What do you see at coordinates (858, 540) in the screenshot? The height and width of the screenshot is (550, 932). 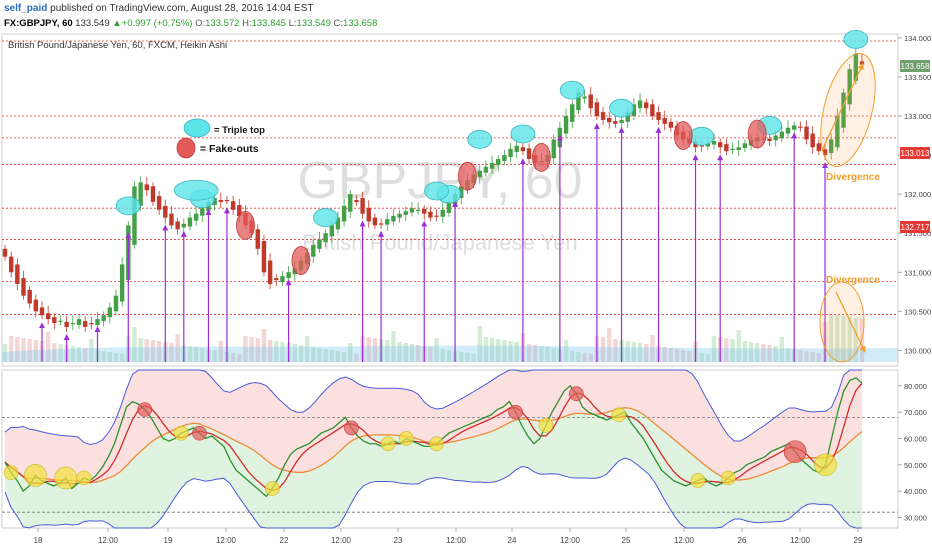 I see `time-tick-label: 29` at bounding box center [858, 540].